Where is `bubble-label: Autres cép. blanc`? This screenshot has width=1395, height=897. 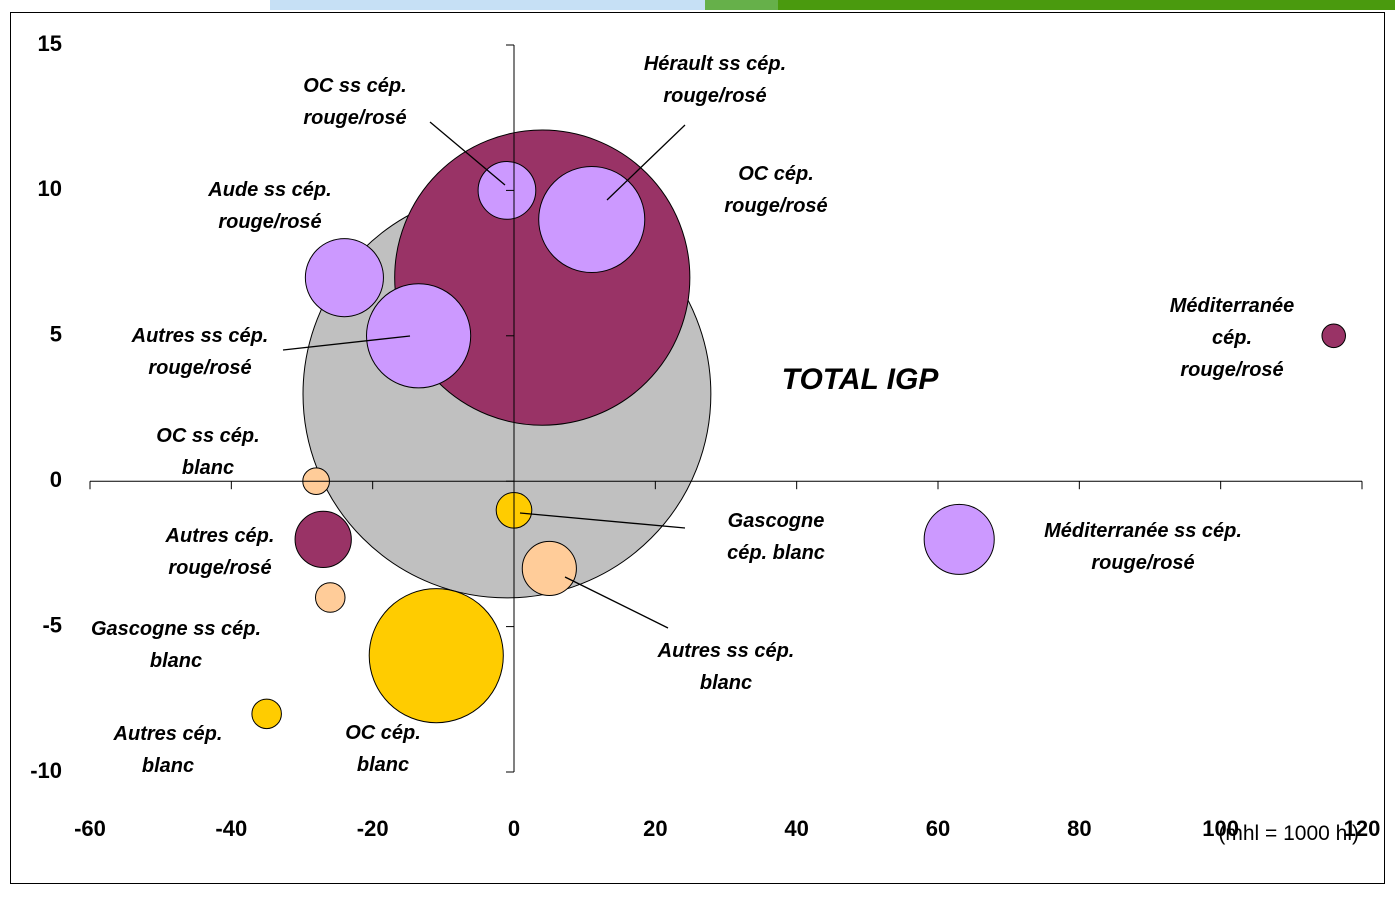
bubble-label: Autres cép. blanc is located at coordinates (168, 750).